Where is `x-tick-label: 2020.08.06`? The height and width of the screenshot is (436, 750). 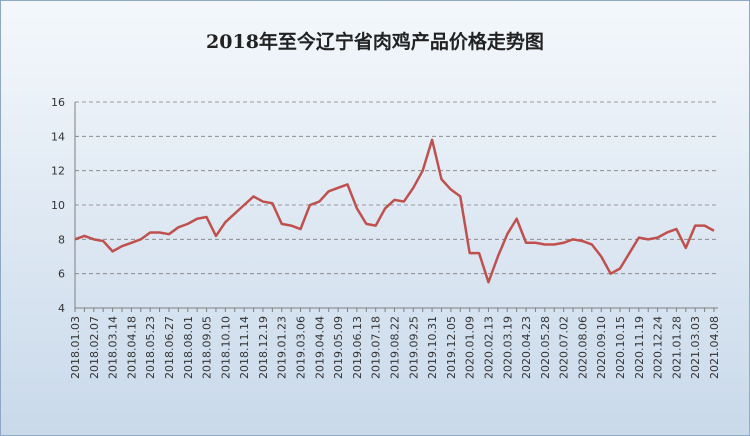
x-tick-label: 2020.08.06 is located at coordinates (582, 347).